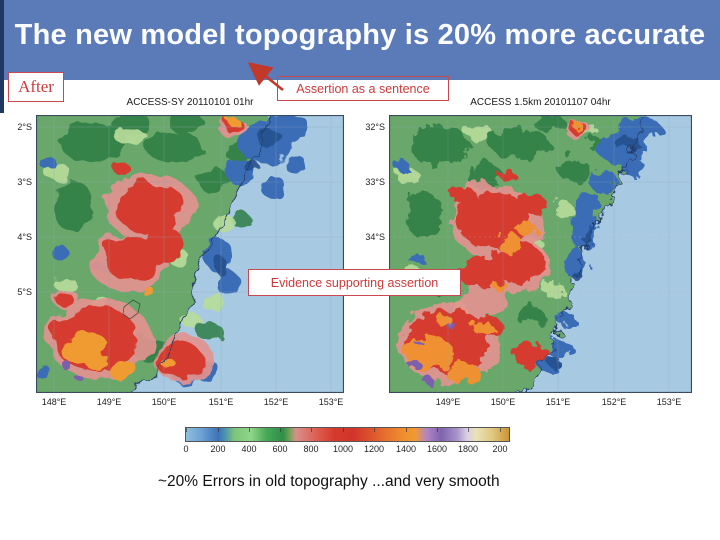  I want to click on edge-strip, so click(2, 56).